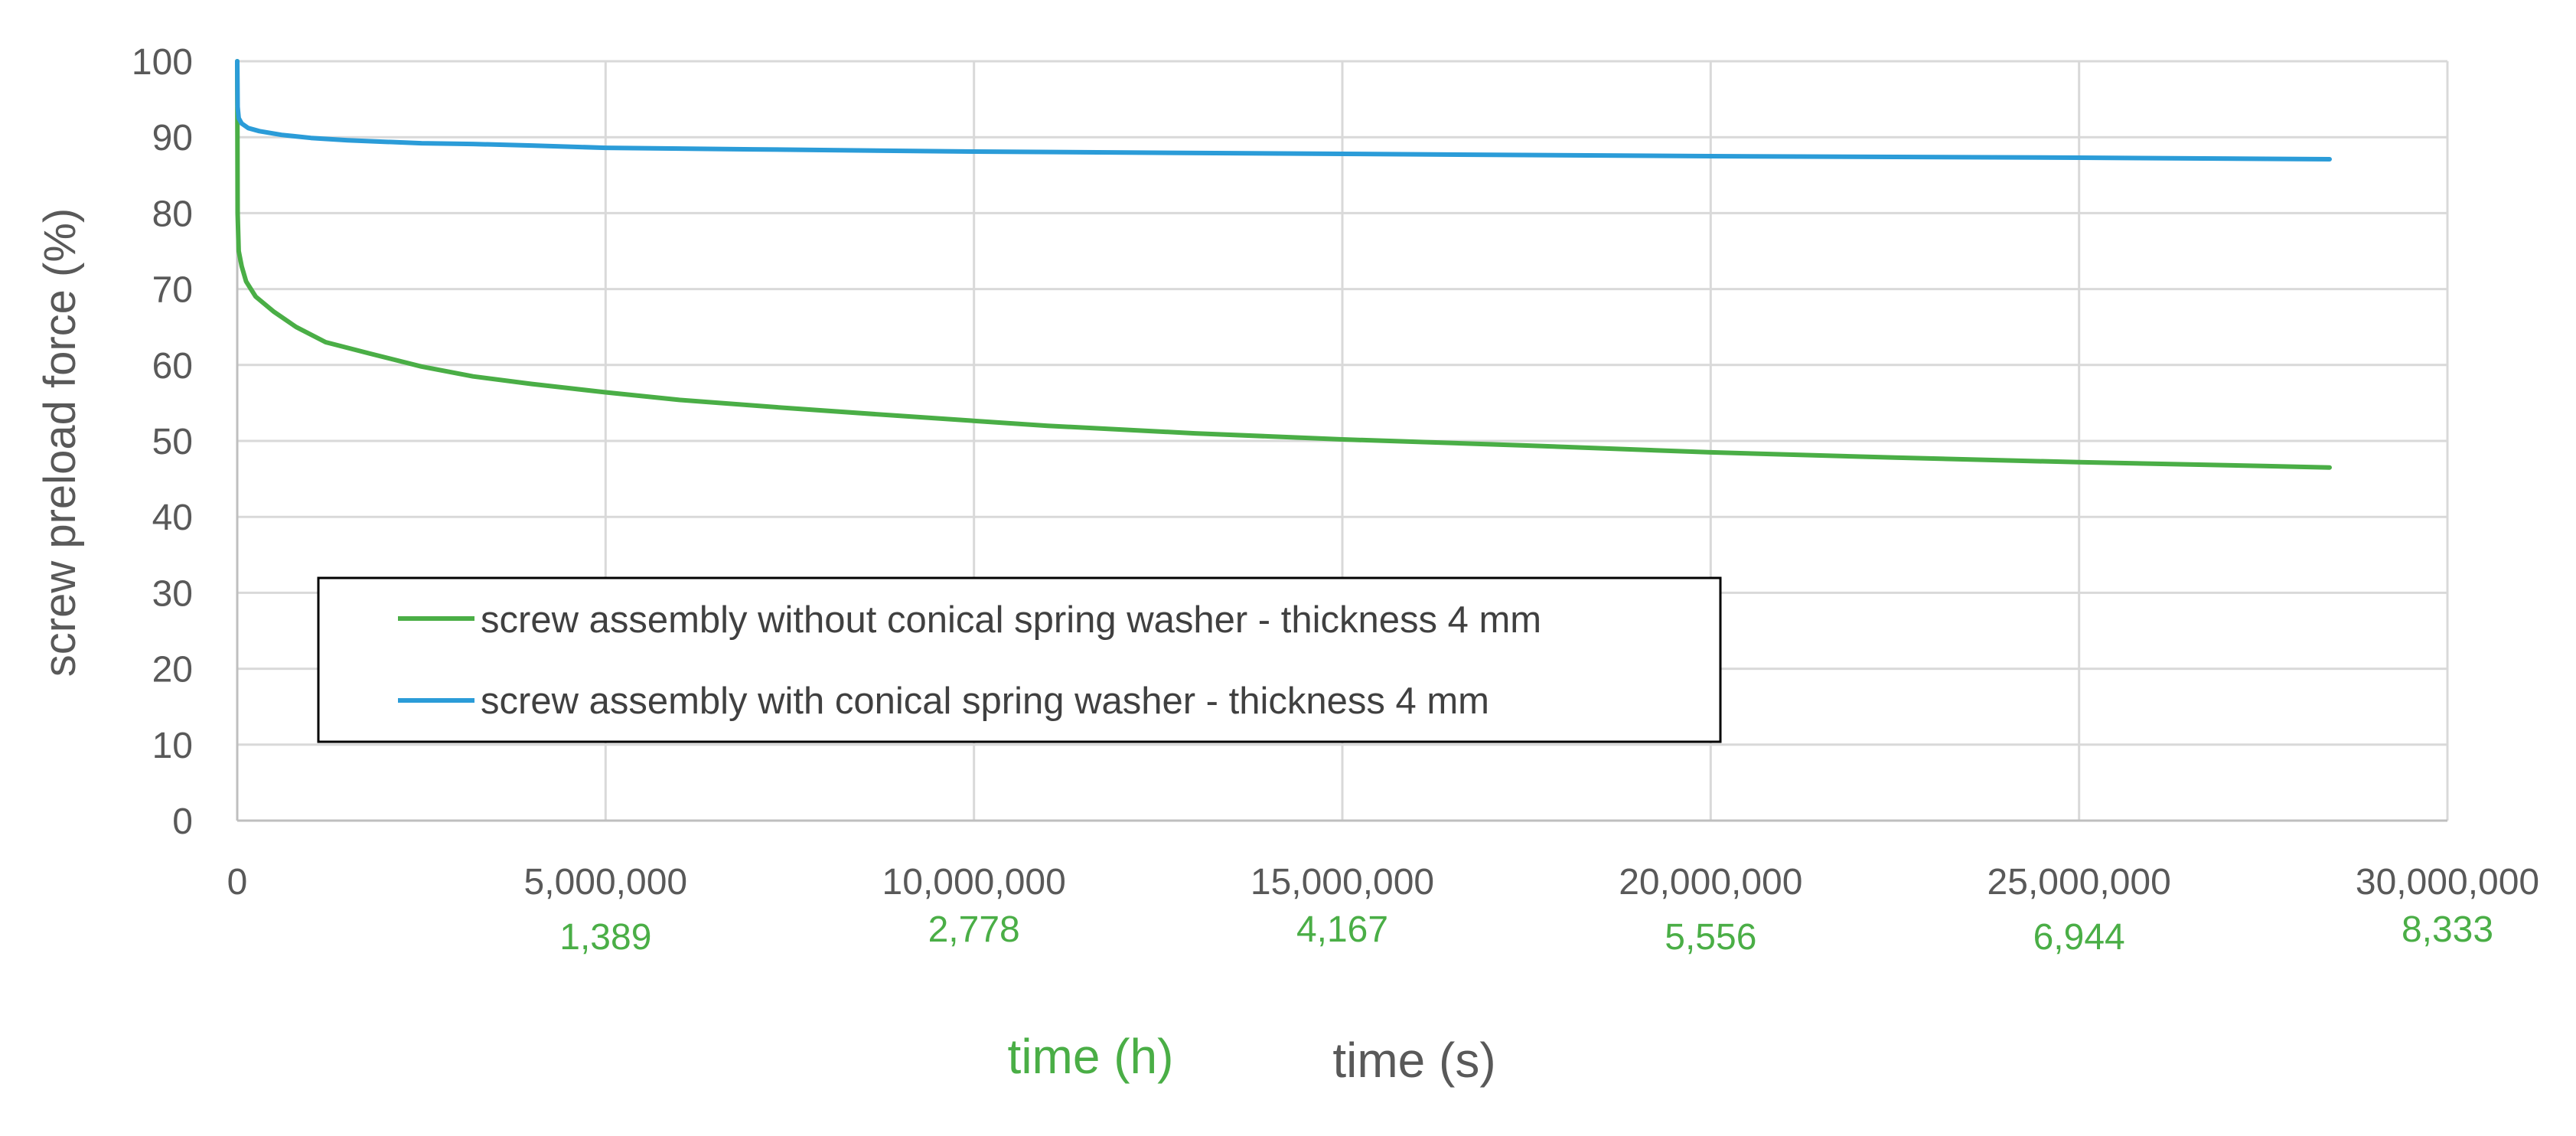 The height and width of the screenshot is (1136, 2576). Describe the element at coordinates (2079, 937) in the screenshot. I see `x-secondary-tick-label: 6,944` at that location.